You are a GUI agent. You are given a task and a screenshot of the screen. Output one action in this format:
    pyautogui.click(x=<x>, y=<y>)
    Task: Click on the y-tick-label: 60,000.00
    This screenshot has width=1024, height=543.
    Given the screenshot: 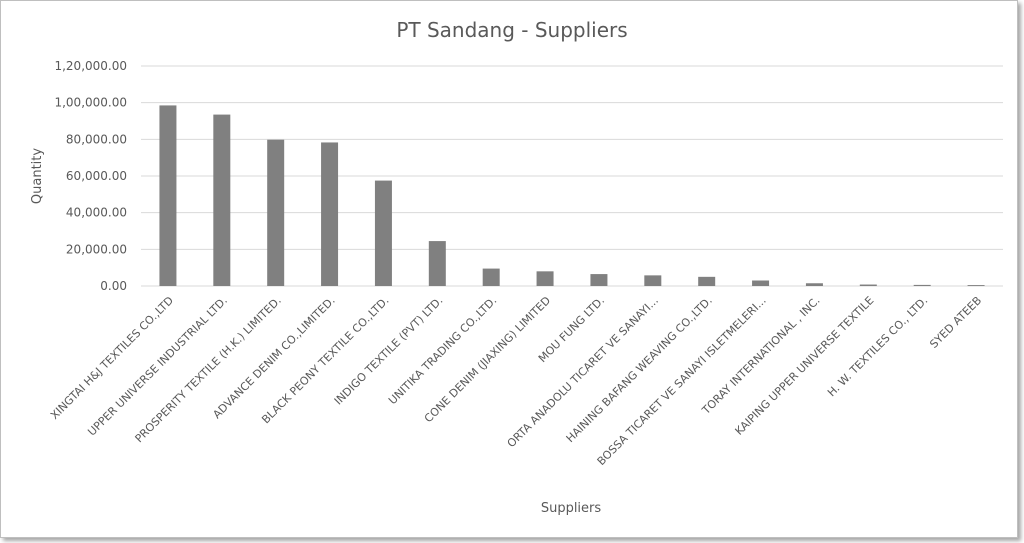 What is the action you would take?
    pyautogui.click(x=96, y=176)
    